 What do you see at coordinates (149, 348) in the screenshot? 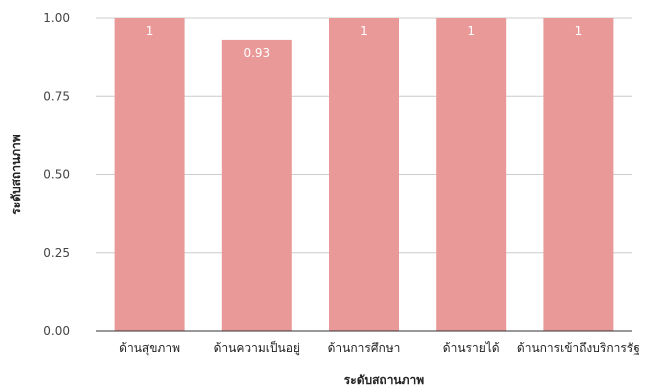
I see `x-tick-label: ด้านสุขภาพ` at bounding box center [149, 348].